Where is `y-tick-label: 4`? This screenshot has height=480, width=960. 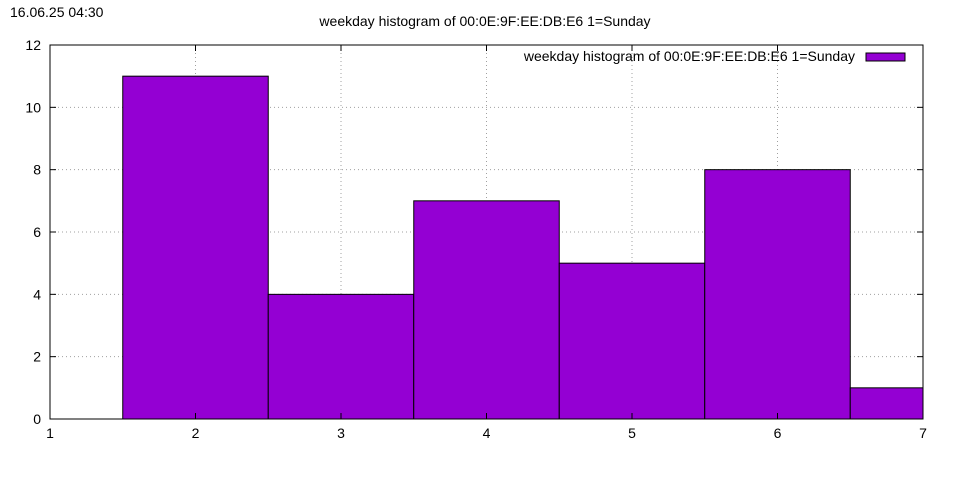 y-tick-label: 4 is located at coordinates (37, 294).